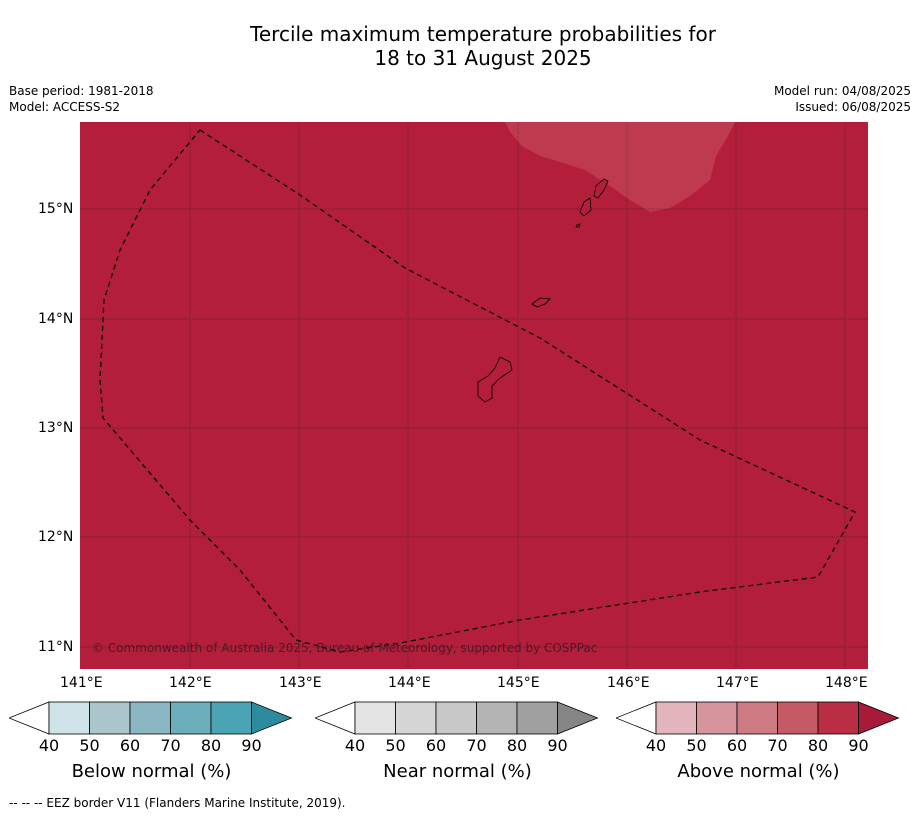 The height and width of the screenshot is (816, 919). What do you see at coordinates (853, 107) in the screenshot?
I see `issued-date: Issued: 06/08/2025` at bounding box center [853, 107].